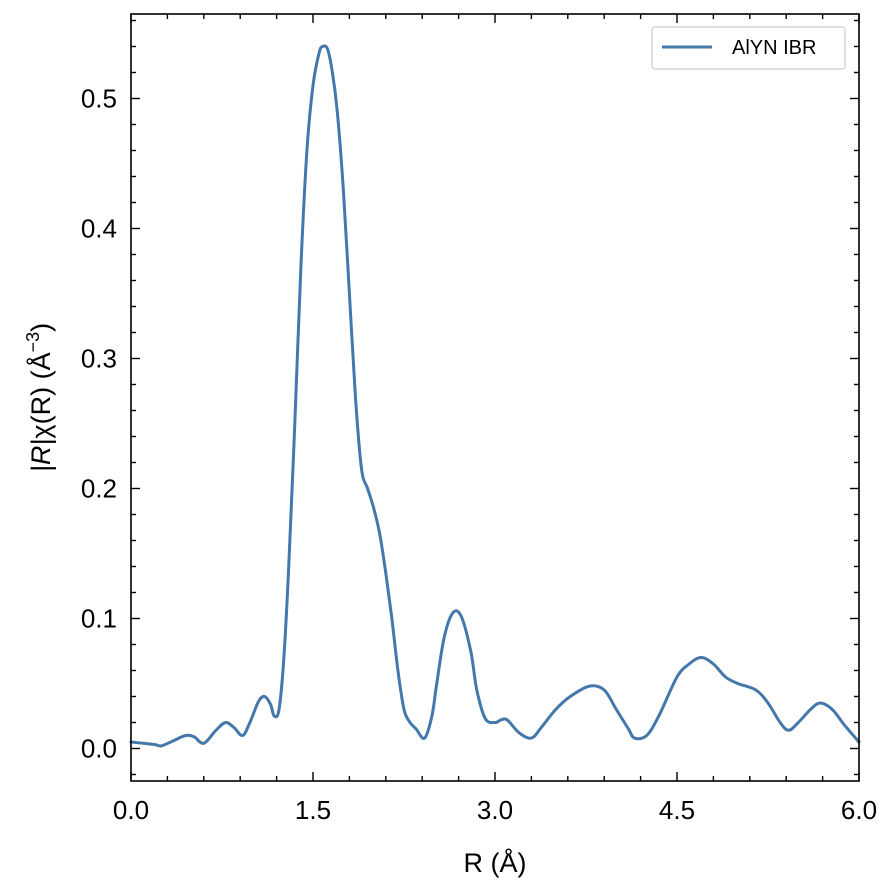 The image size is (896, 896). I want to click on y-axis-title-close: ), so click(41, 327).